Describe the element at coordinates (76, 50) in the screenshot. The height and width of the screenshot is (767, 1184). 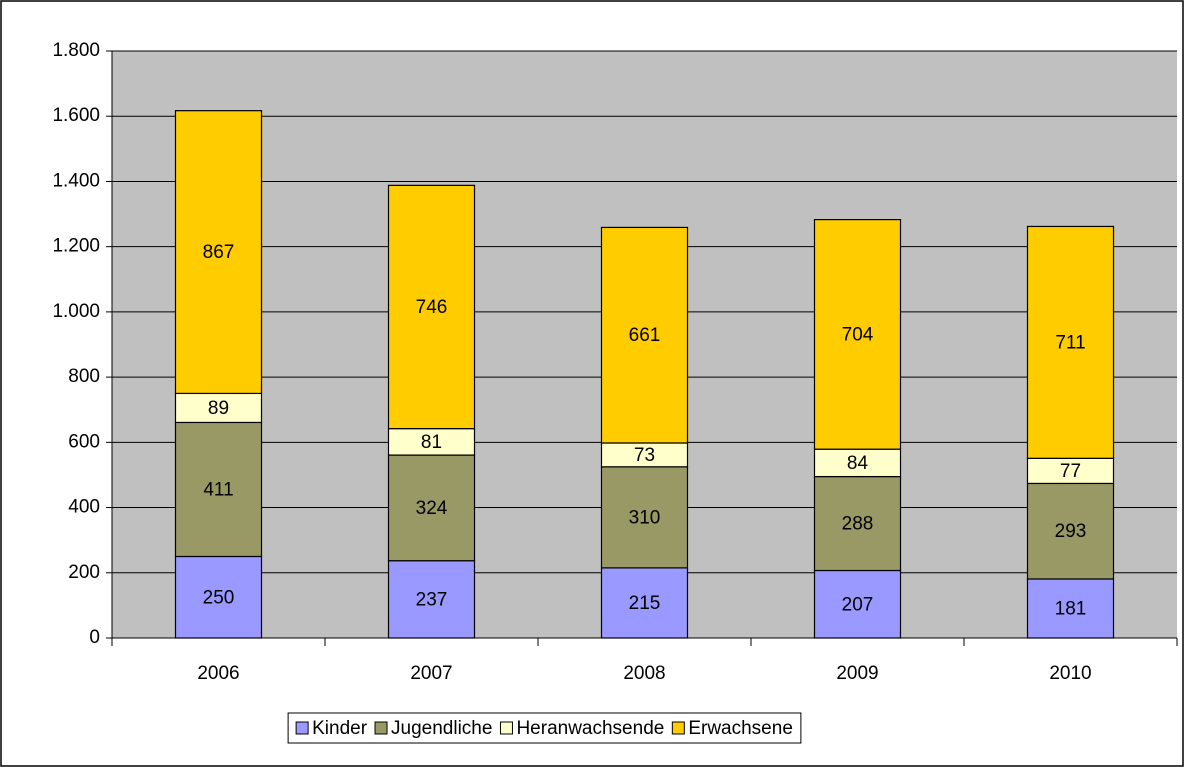
I see `y-tick-label: 1.800` at that location.